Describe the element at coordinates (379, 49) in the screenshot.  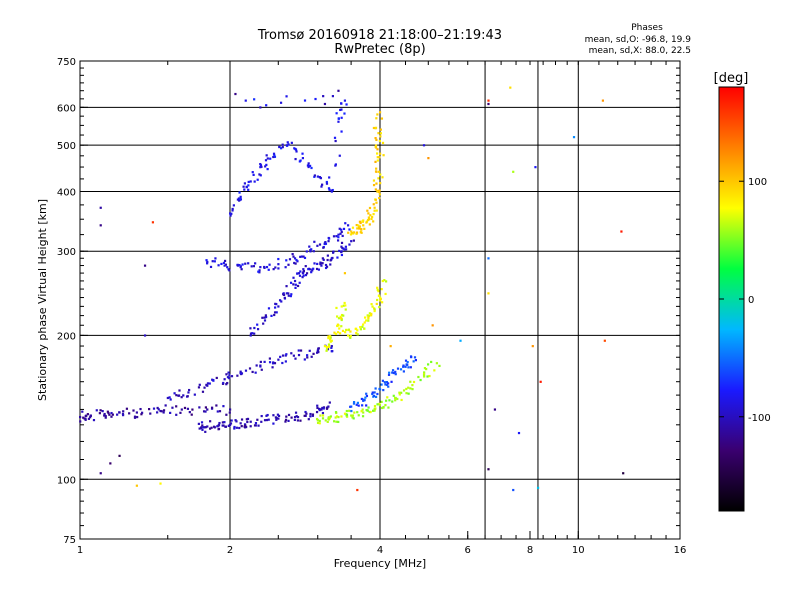
I see `chart-title-line2: RwPretec (8p)` at that location.